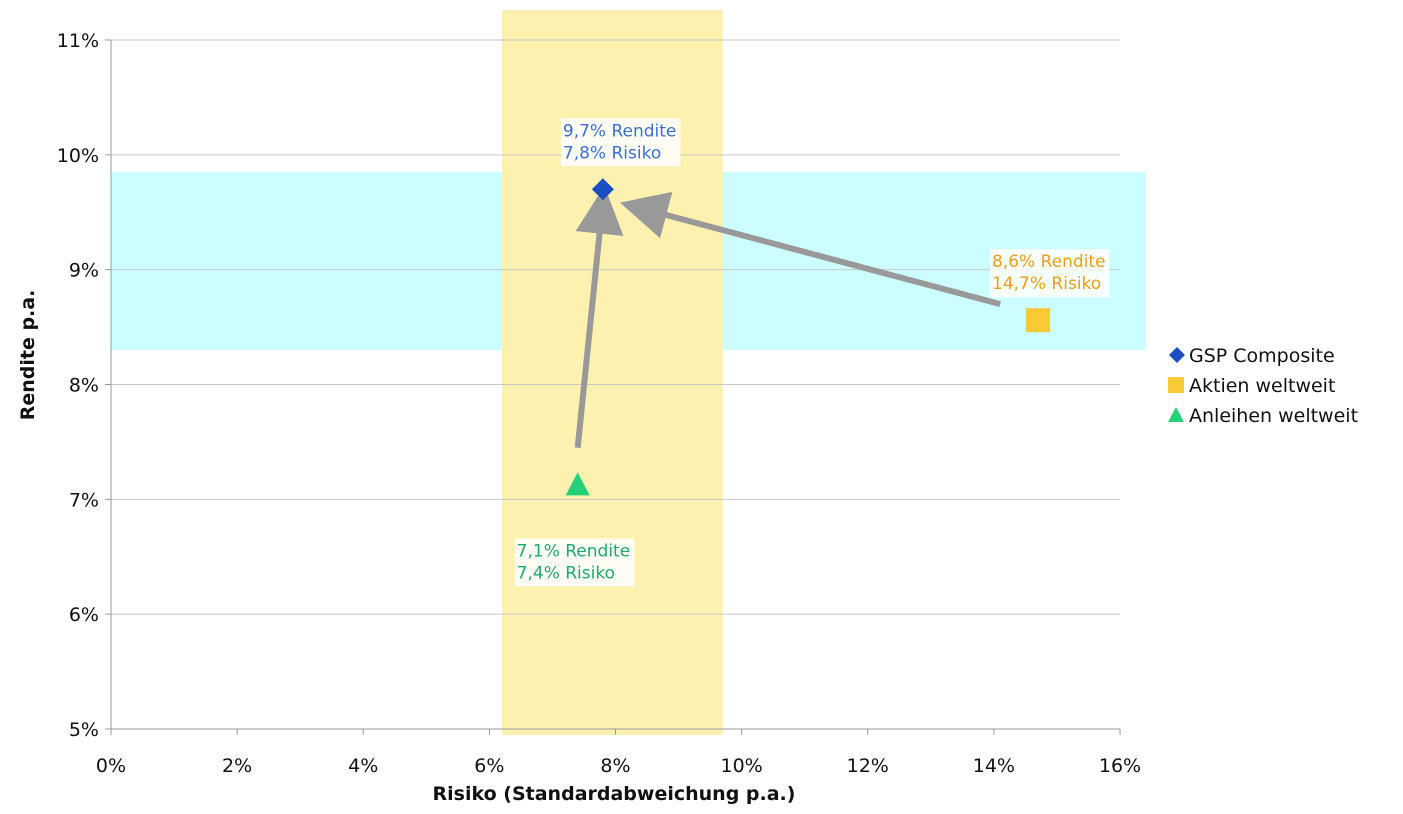 This screenshot has height=814, width=1403. What do you see at coordinates (111, 766) in the screenshot?
I see `x-tick-label: 0%` at bounding box center [111, 766].